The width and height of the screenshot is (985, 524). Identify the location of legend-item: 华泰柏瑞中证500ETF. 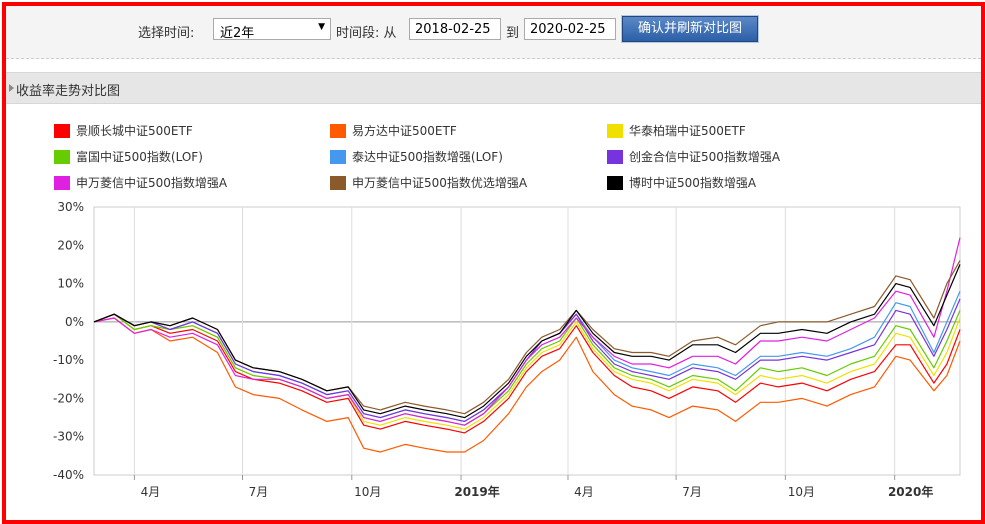
(676, 131).